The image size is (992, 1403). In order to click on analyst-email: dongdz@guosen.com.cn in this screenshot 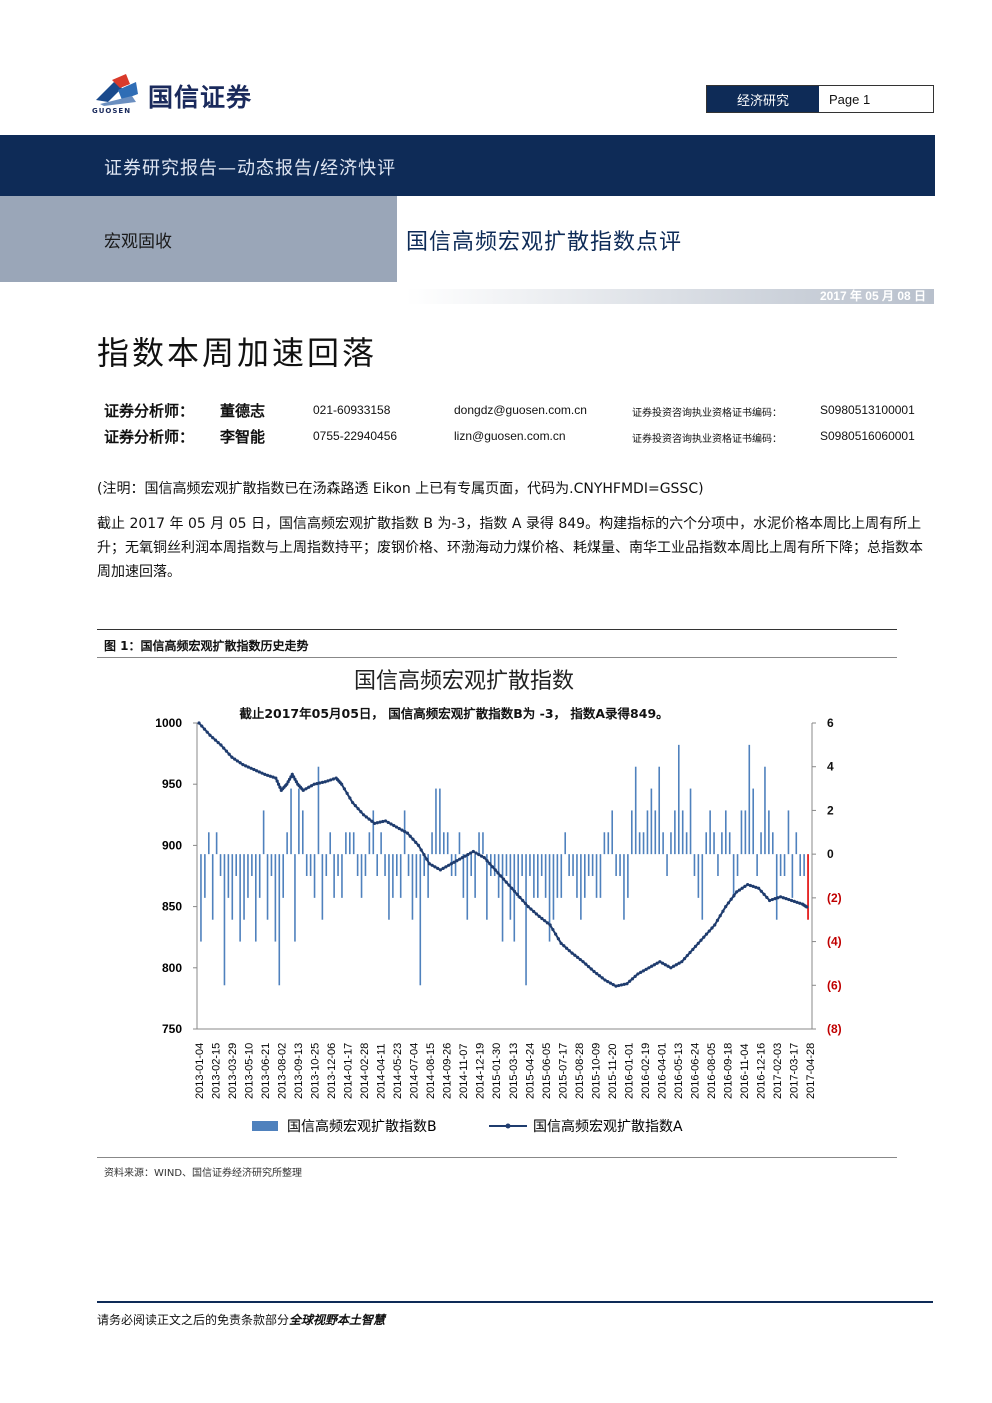, I will do `click(520, 410)`.